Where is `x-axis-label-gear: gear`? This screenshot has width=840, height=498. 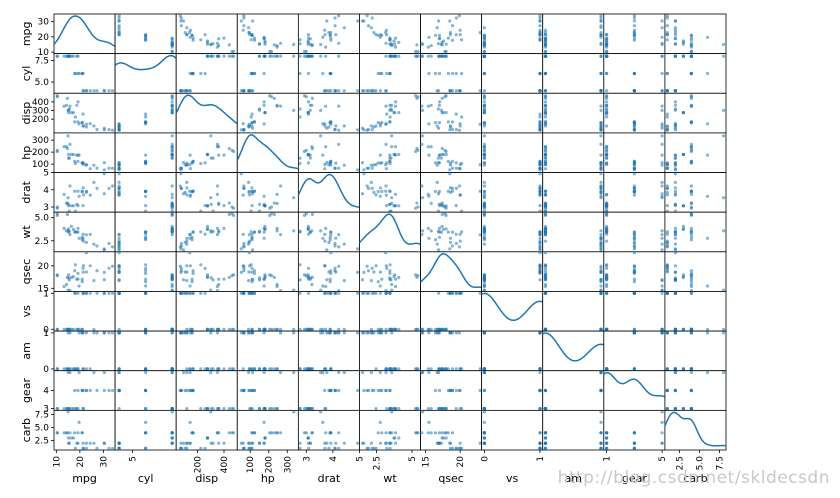
x-axis-label-gear: gear is located at coordinates (634, 478).